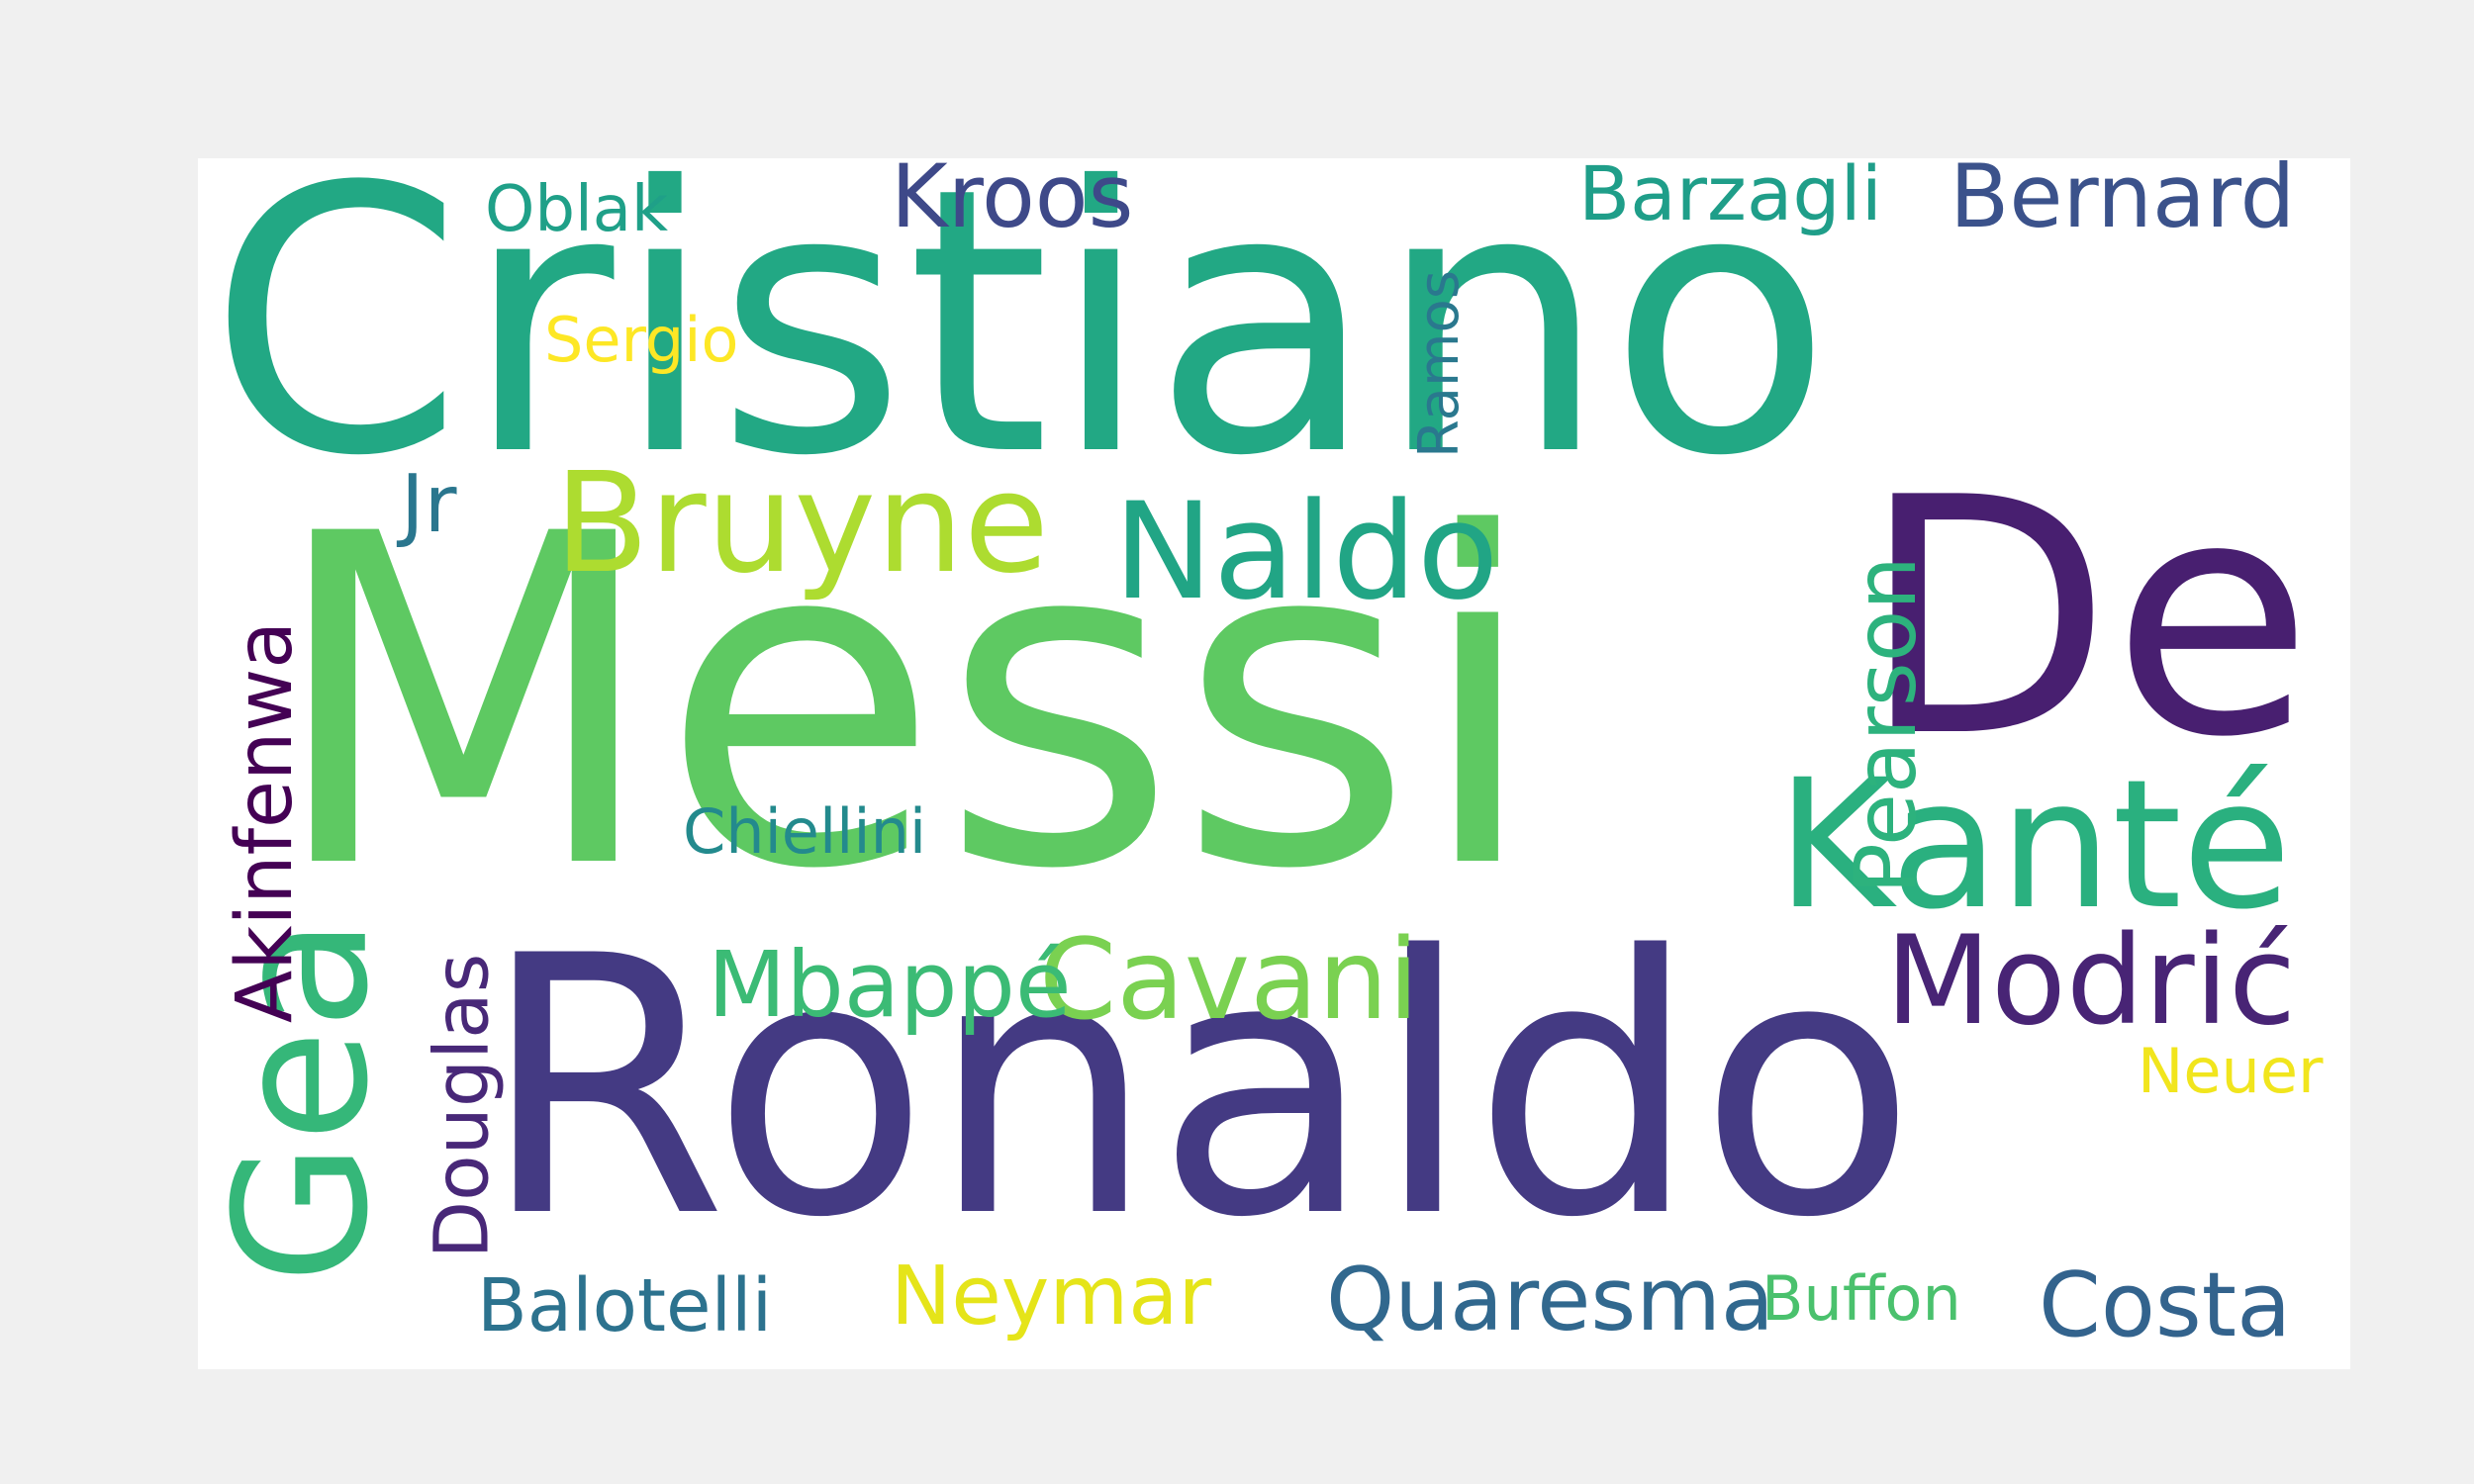  Describe the element at coordinates (642, 340) in the screenshot. I see `word-sergio: Sergio` at that location.